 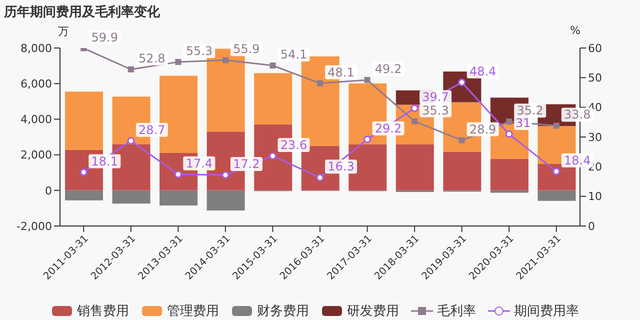 I want to click on data-label: 48.1, so click(x=341, y=72).